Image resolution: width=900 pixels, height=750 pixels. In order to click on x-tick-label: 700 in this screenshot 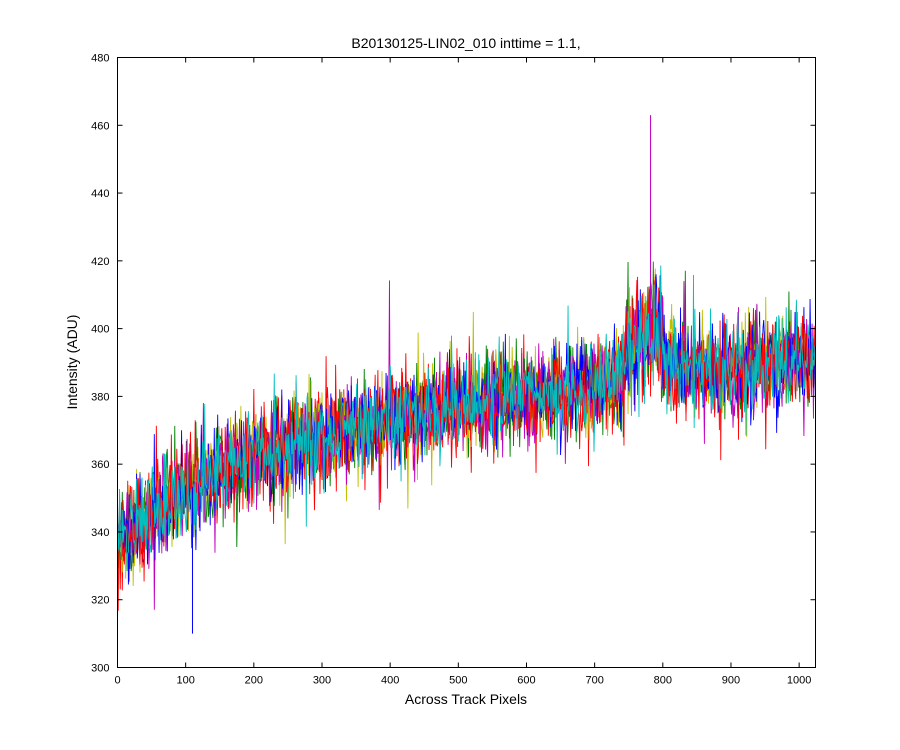, I will do `click(594, 681)`.